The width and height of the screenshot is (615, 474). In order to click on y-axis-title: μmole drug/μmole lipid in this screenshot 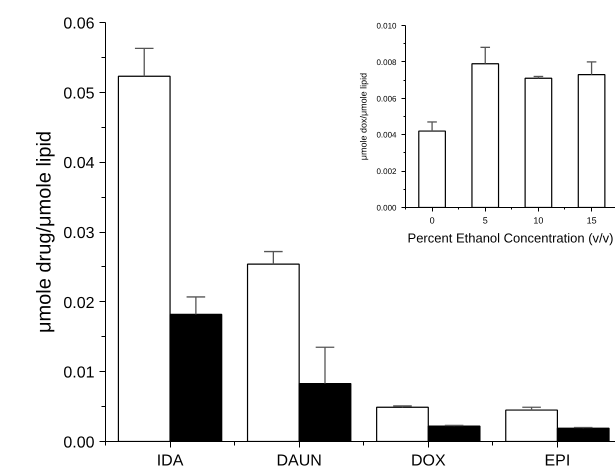, I will do `click(44, 232)`.